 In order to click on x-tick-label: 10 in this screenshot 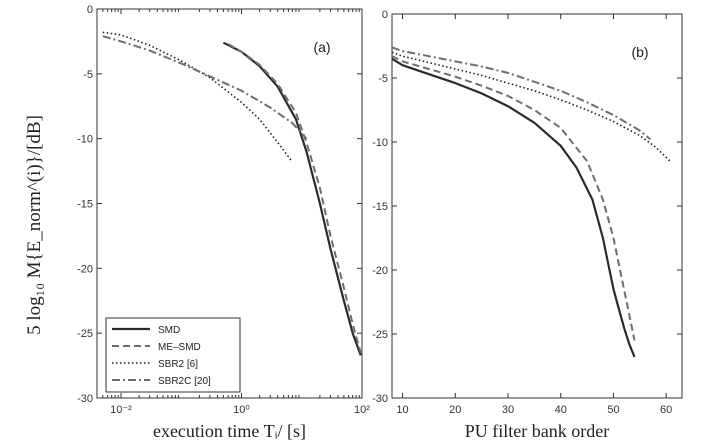, I will do `click(402, 410)`.